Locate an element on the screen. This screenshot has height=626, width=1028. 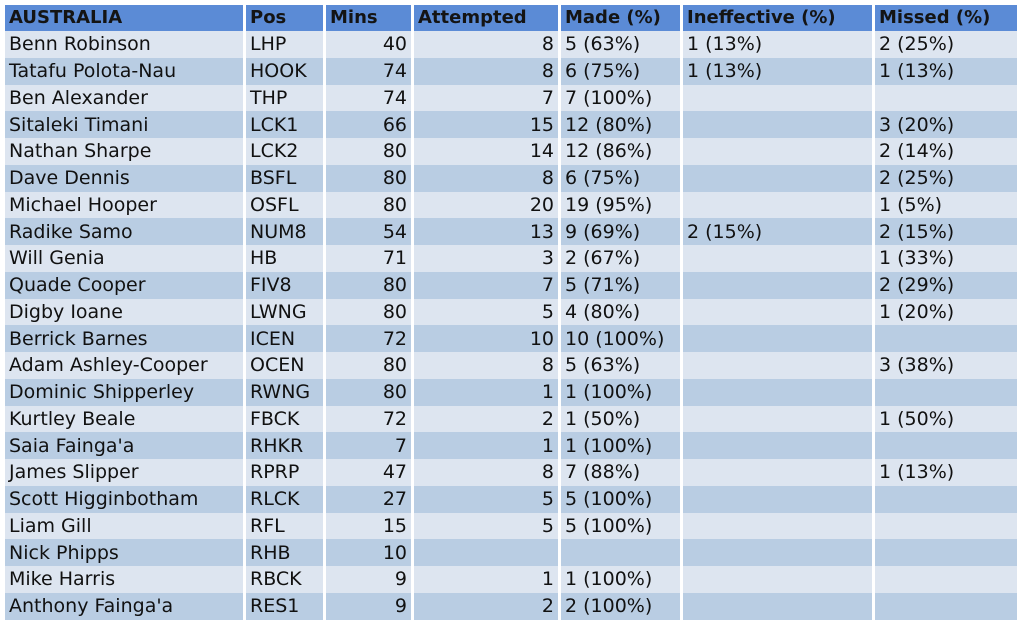
made-cell: 12 (80%) is located at coordinates (620, 124).